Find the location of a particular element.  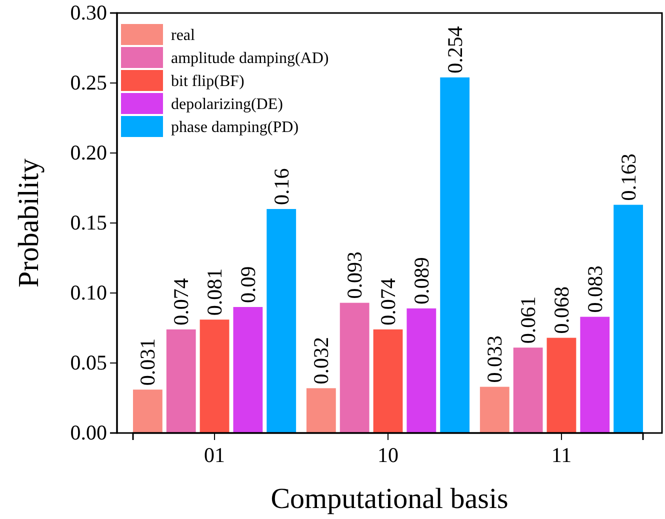

y-tick-label: 0.00 is located at coordinates (88, 432).